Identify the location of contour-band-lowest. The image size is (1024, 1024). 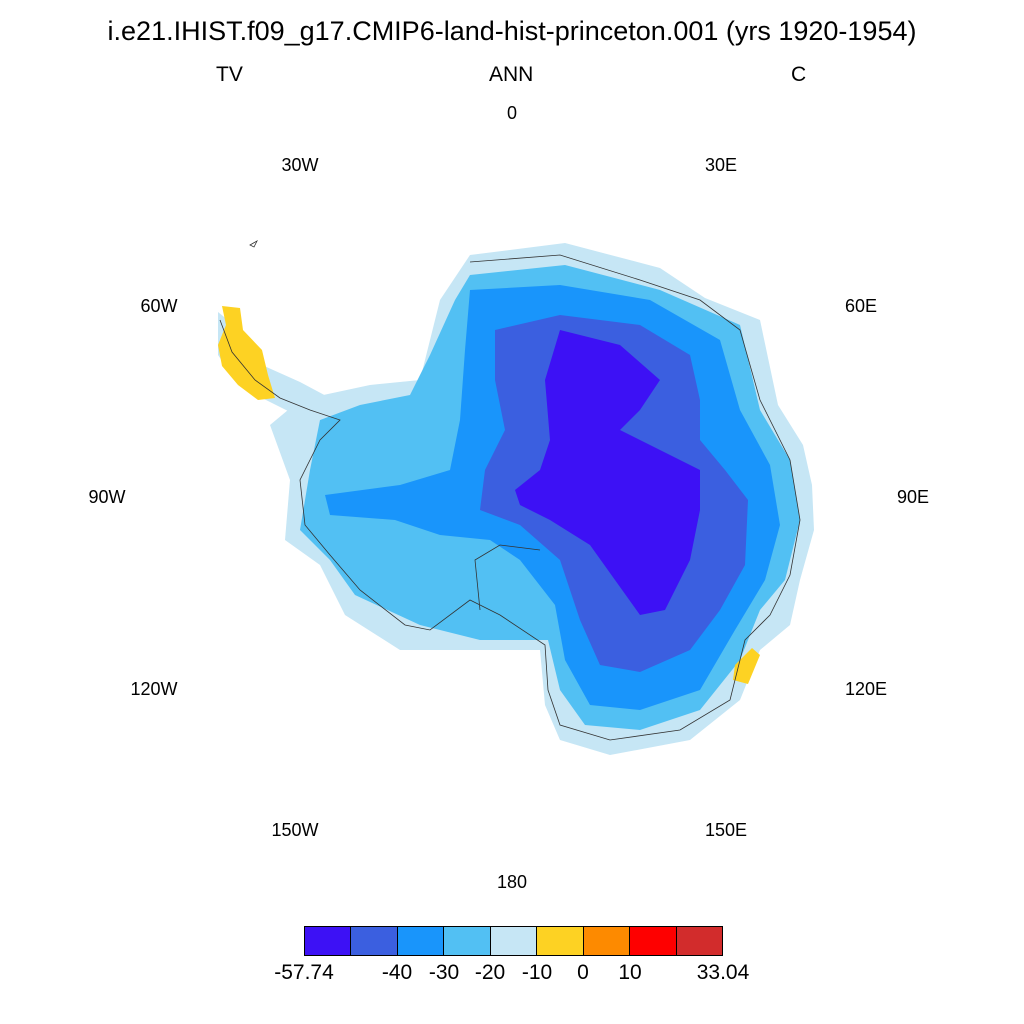
(607, 472).